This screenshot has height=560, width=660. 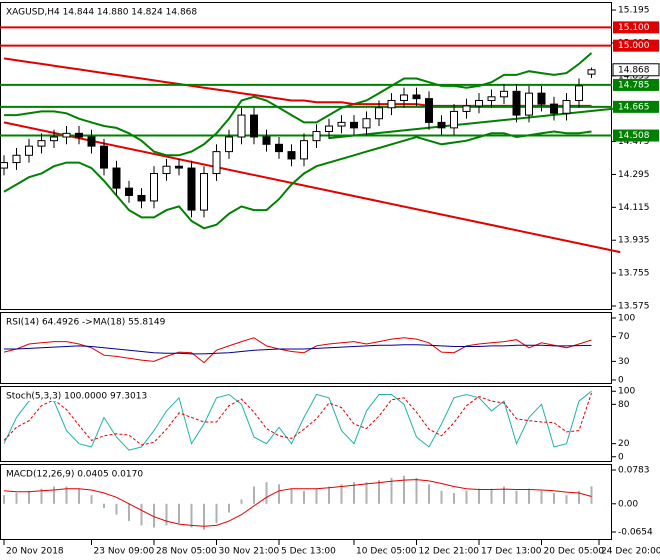 I want to click on last-price-box, so click(x=636, y=70).